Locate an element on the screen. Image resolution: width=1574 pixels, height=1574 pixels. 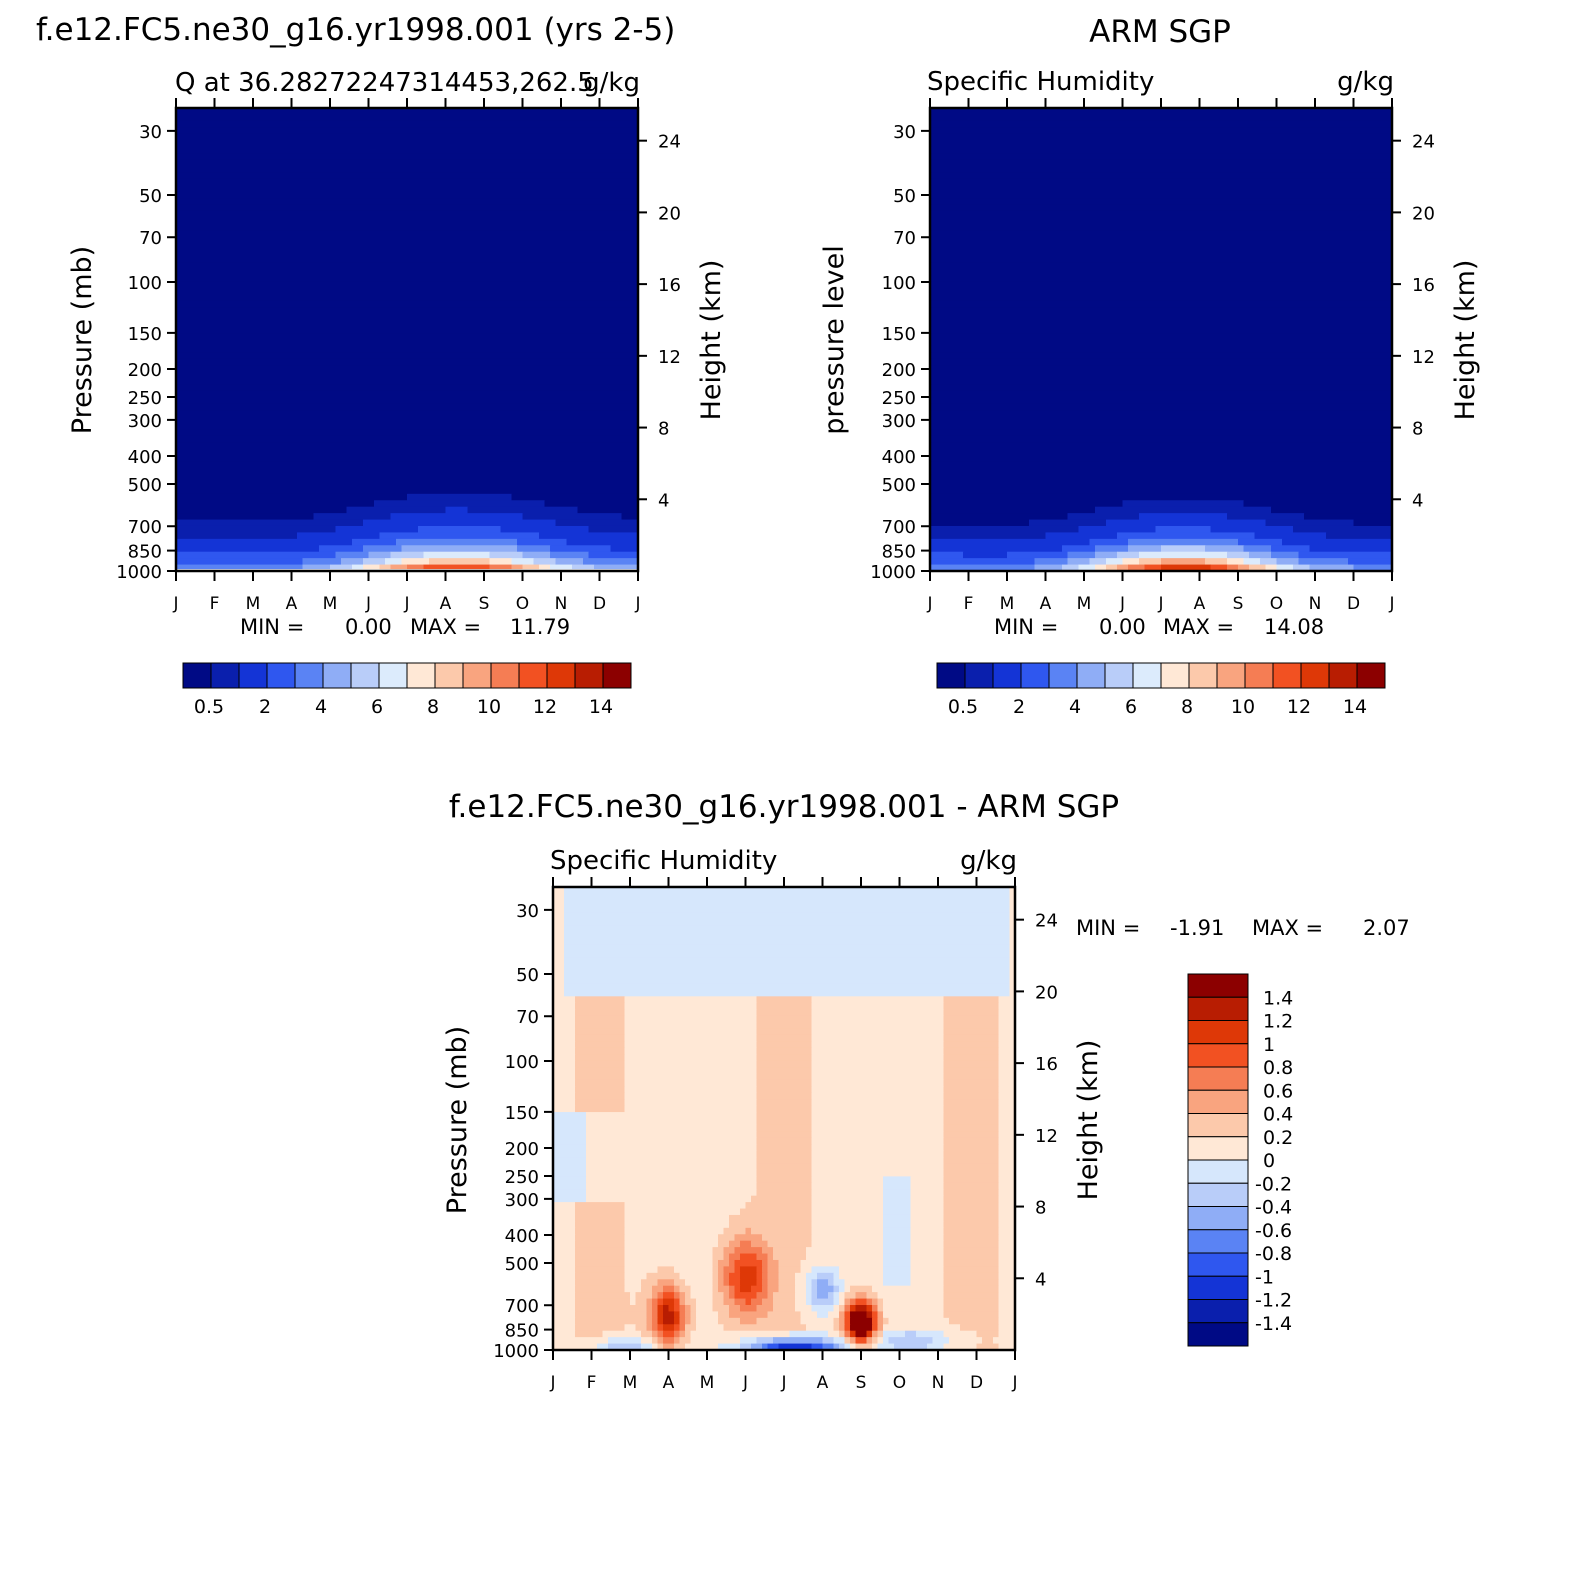
model-xtick-label: N is located at coordinates (561, 604).